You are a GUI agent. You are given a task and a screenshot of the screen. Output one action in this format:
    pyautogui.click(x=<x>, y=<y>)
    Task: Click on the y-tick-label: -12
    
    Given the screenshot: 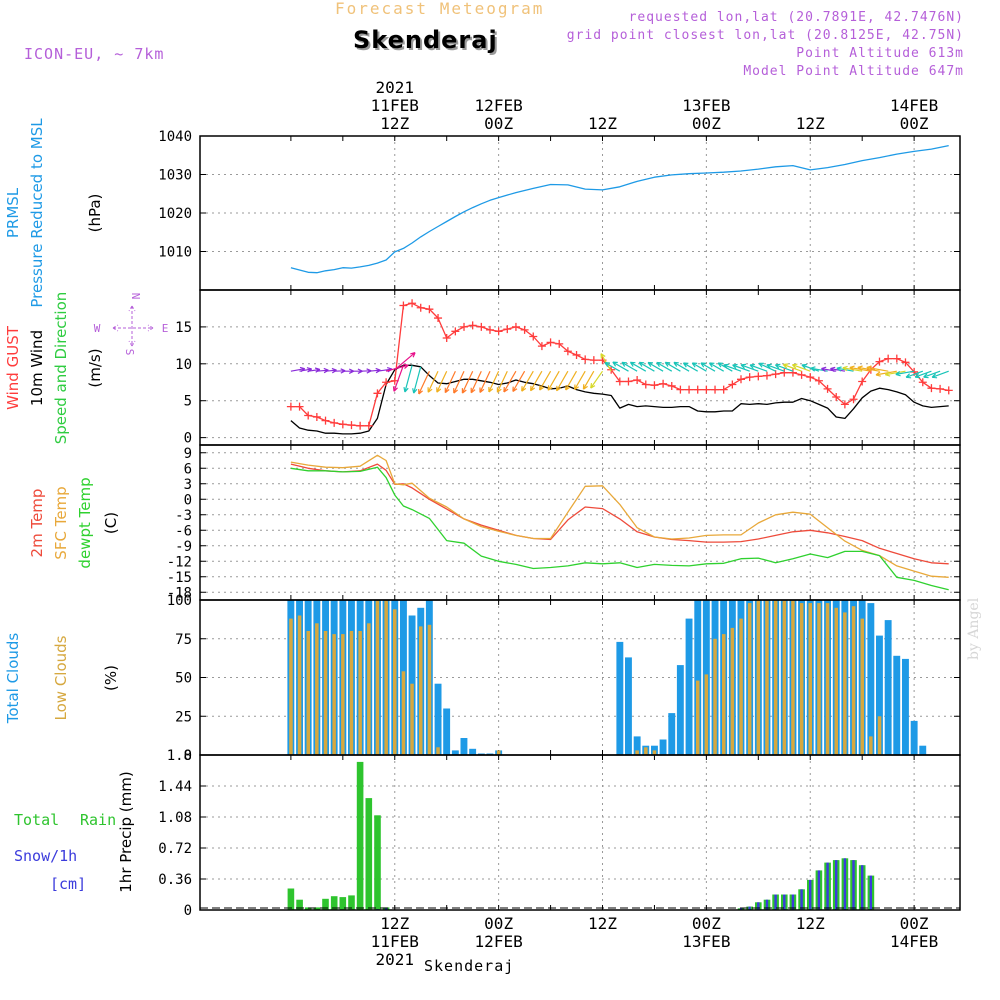 What is the action you would take?
    pyautogui.click(x=179, y=562)
    